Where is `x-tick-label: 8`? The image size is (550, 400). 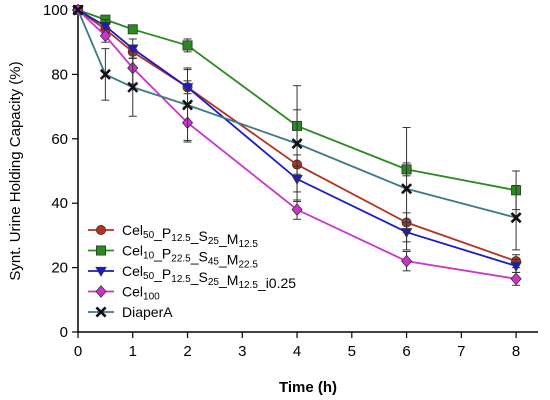
x-tick-label: 8 is located at coordinates (516, 351).